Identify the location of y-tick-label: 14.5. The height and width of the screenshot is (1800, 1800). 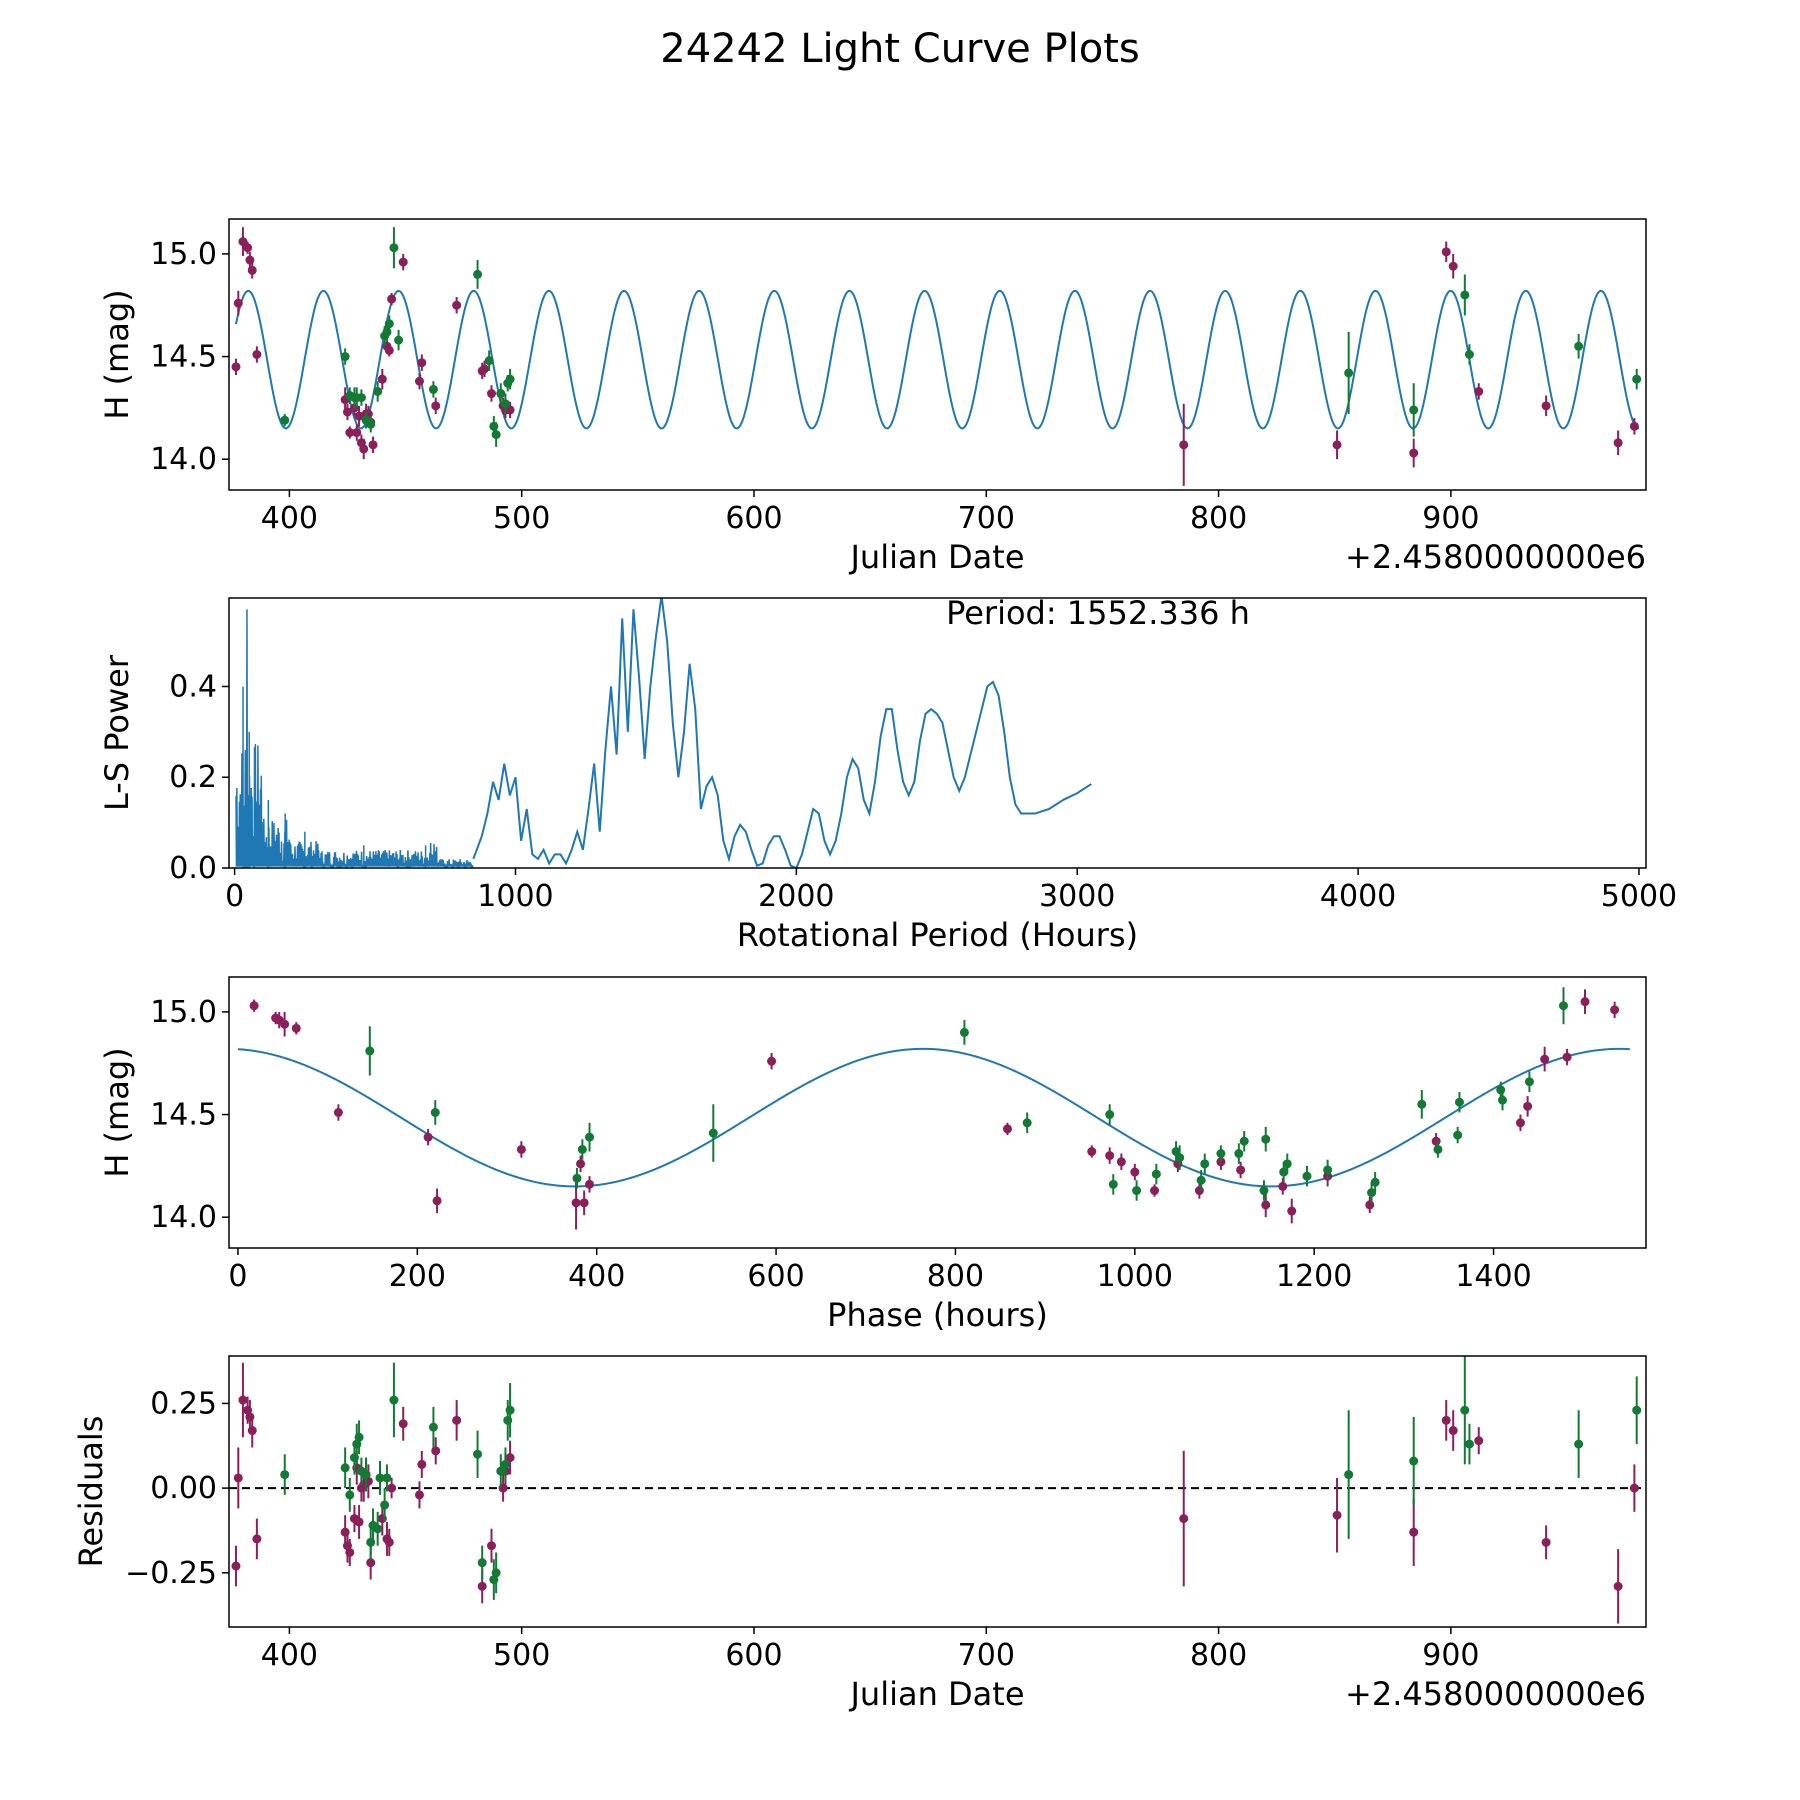
(183, 1115).